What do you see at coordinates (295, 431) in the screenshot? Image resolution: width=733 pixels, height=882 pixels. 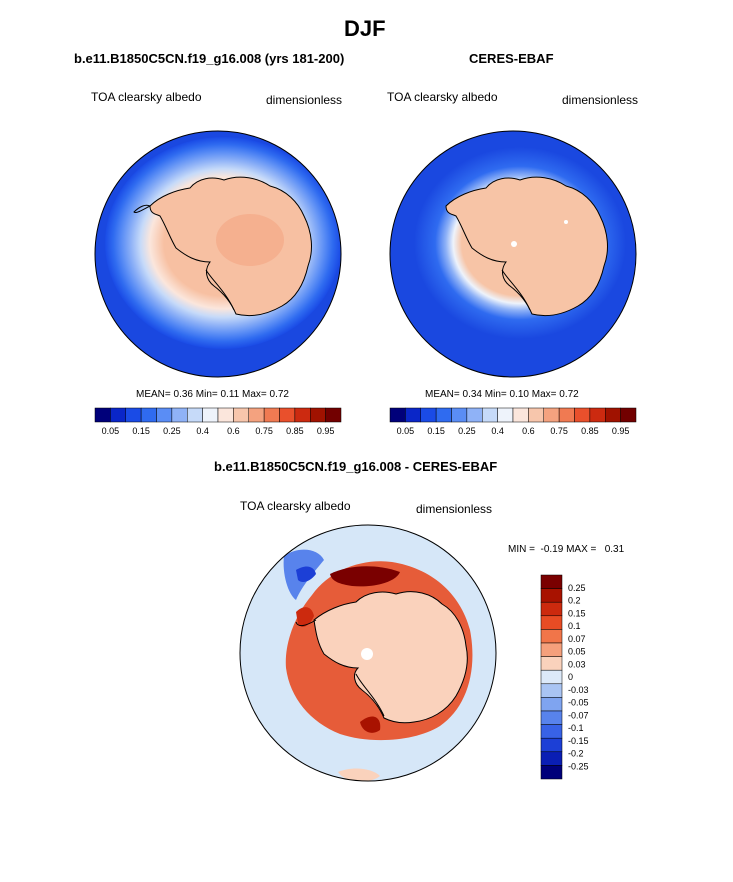 I see `panel1-colorbar-tick-label: 0.85` at bounding box center [295, 431].